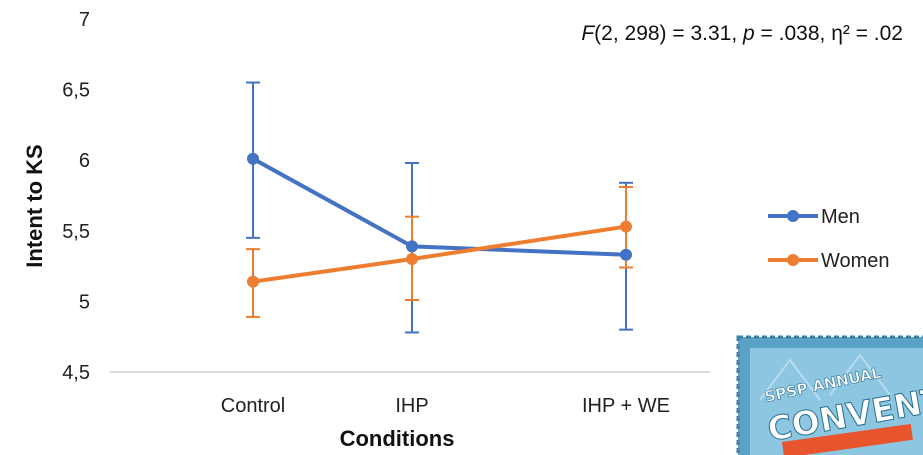 This screenshot has height=455, width=923. Describe the element at coordinates (84, 302) in the screenshot. I see `y-tick-label: 5` at that location.